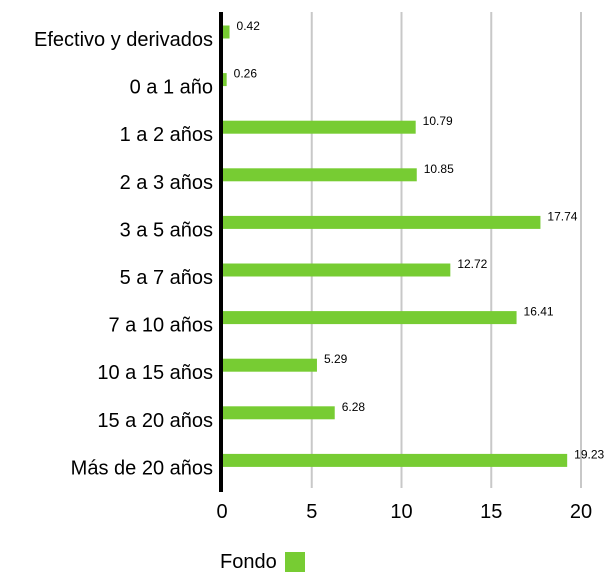  Describe the element at coordinates (311, 512) in the screenshot. I see `x-tick-label: 5` at that location.